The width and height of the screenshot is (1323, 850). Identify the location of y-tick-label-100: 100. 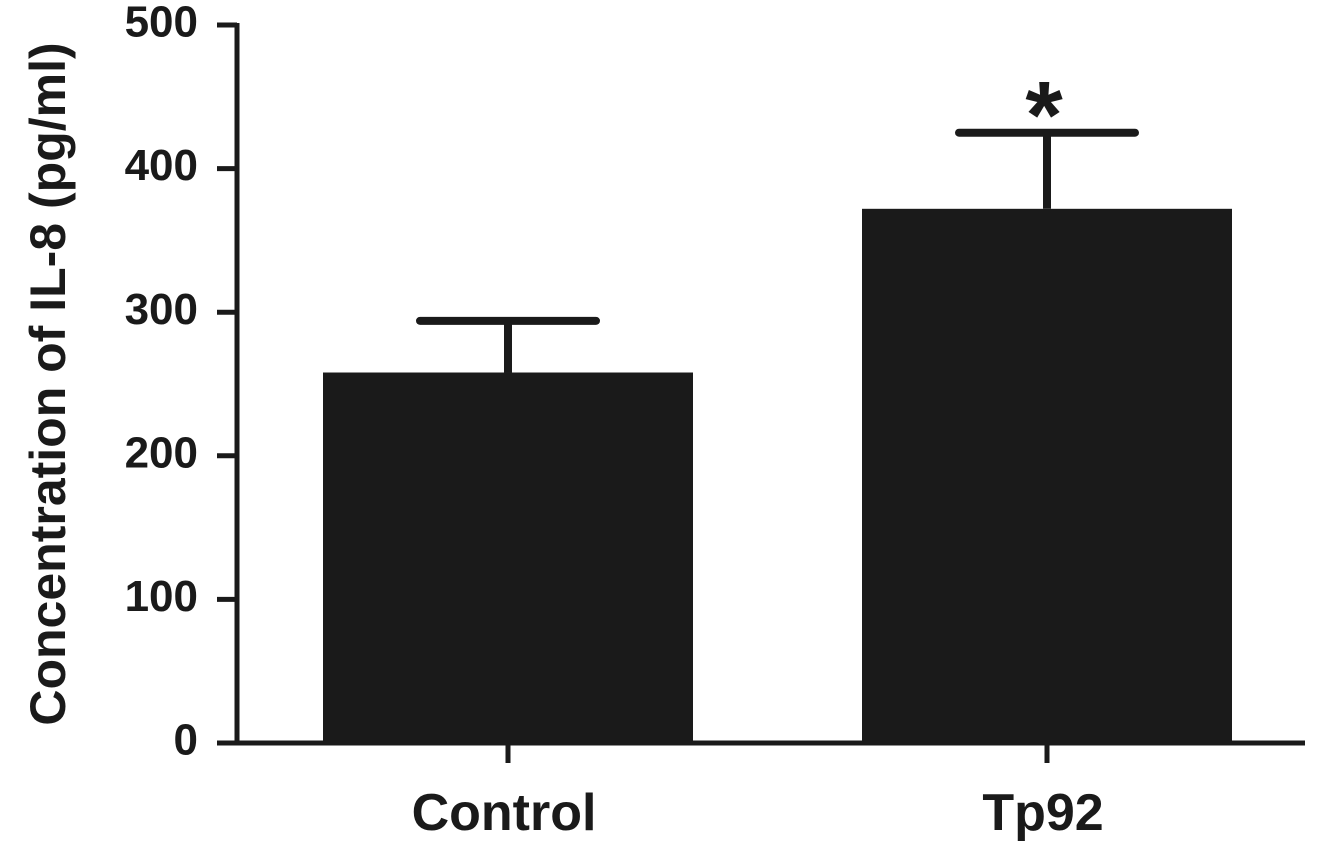
(161, 596).